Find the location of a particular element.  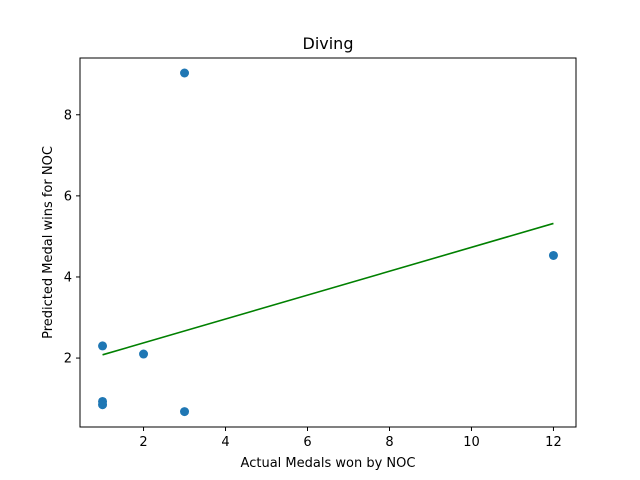

y-axis-label: Predicted Medal wins for NOC is located at coordinates (48, 242).